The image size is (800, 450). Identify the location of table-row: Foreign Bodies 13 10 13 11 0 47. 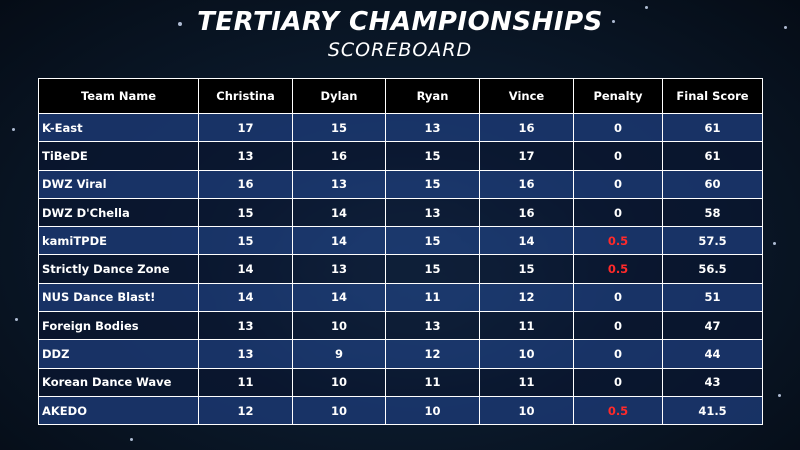
(400, 326).